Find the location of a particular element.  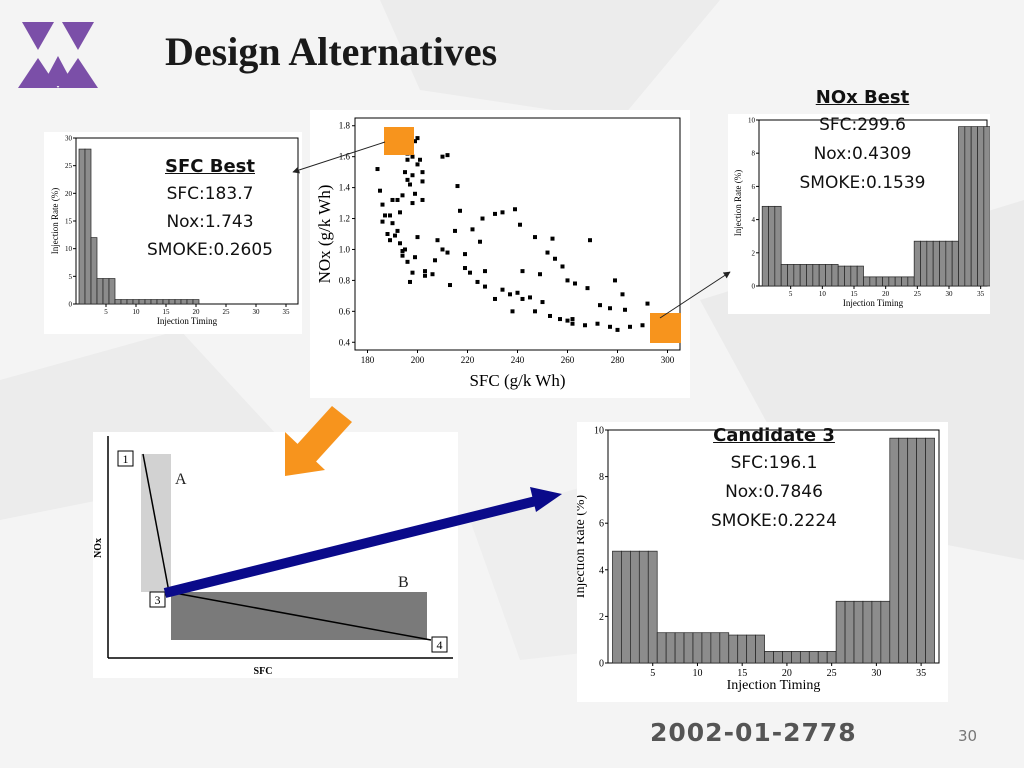

x-tick-label: 35 is located at coordinates (287, 312).